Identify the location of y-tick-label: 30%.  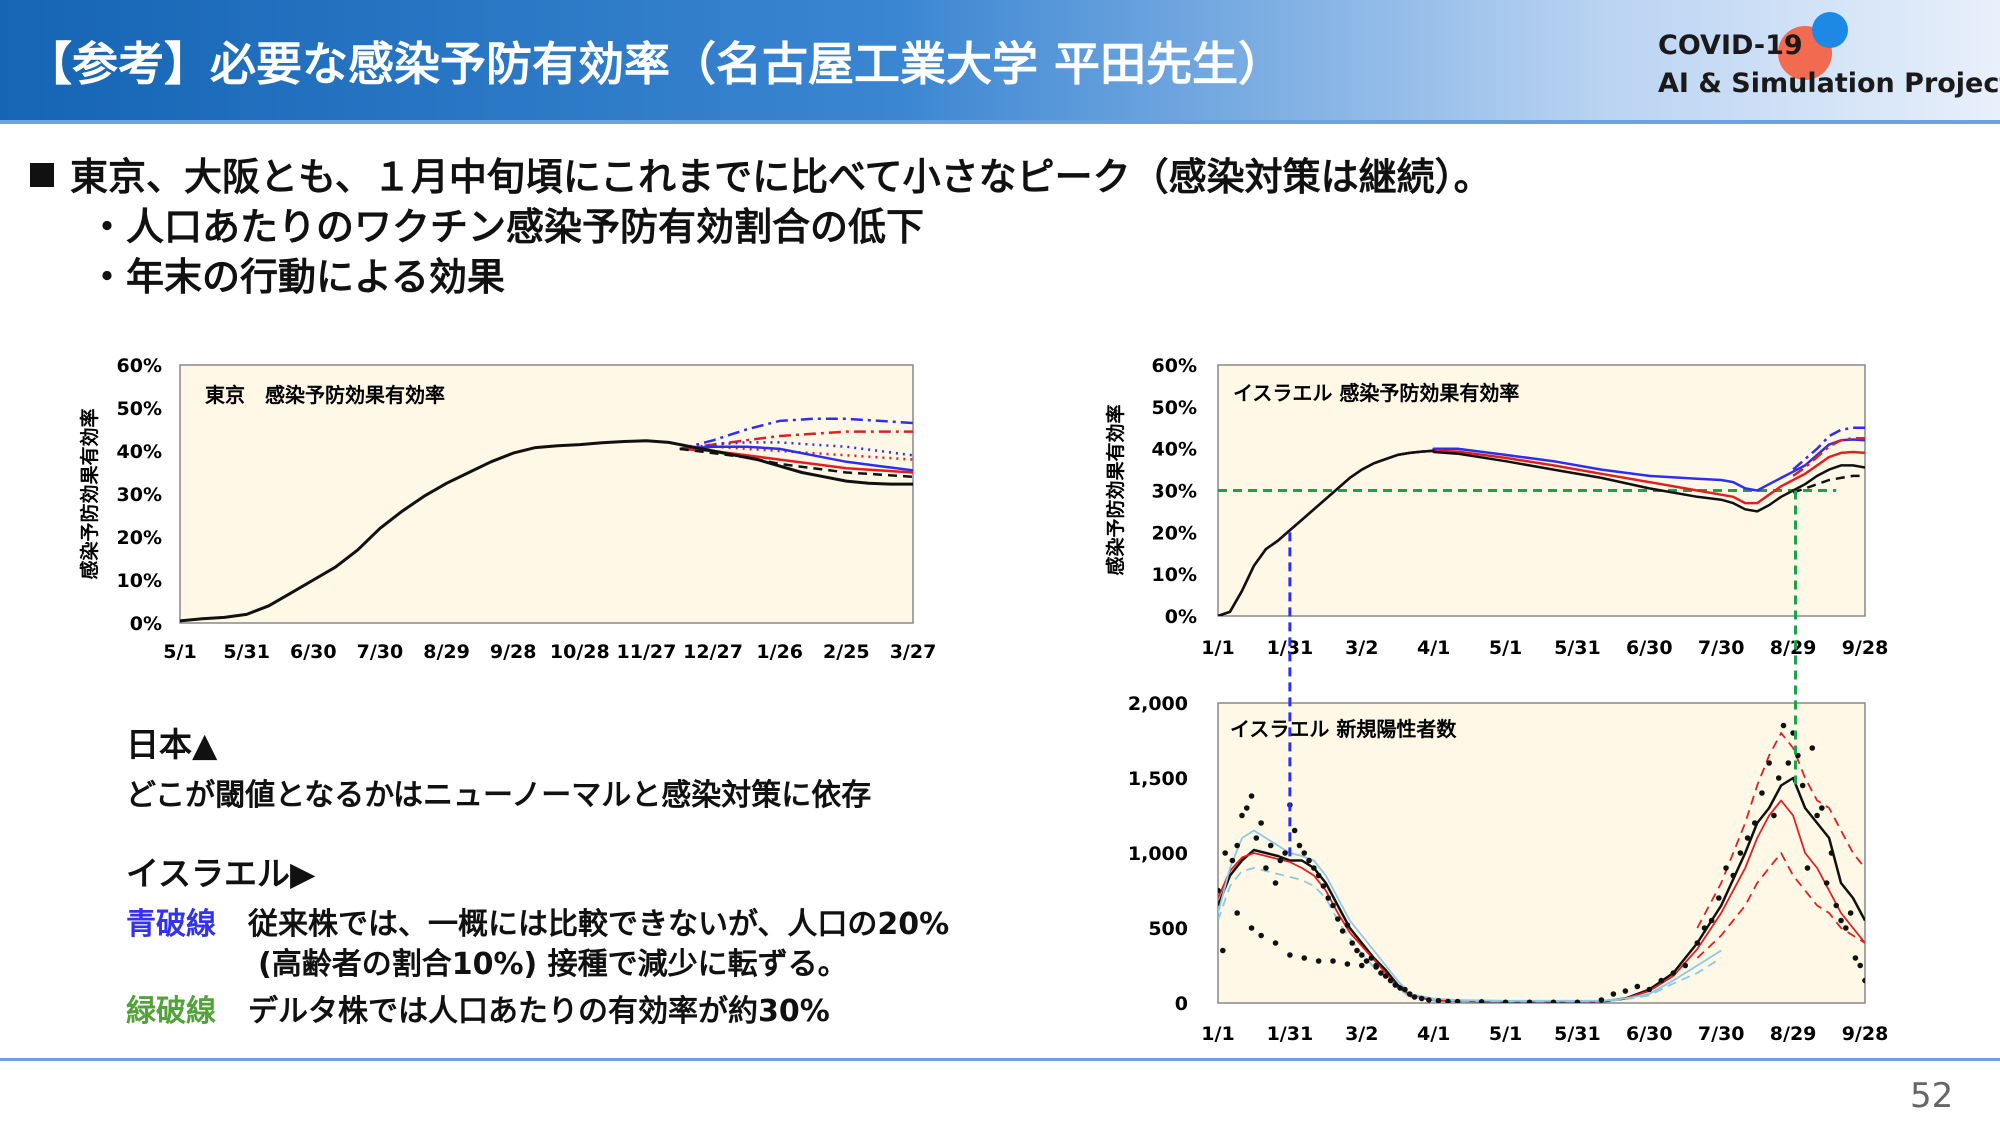
(139, 495).